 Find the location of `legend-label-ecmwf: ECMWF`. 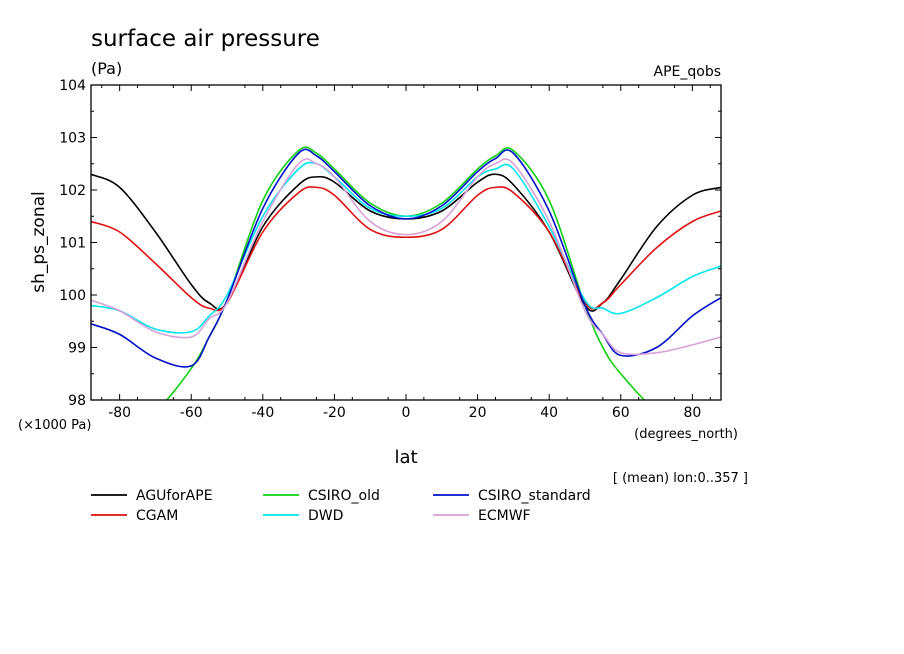

legend-label-ecmwf: ECMWF is located at coordinates (504, 516).